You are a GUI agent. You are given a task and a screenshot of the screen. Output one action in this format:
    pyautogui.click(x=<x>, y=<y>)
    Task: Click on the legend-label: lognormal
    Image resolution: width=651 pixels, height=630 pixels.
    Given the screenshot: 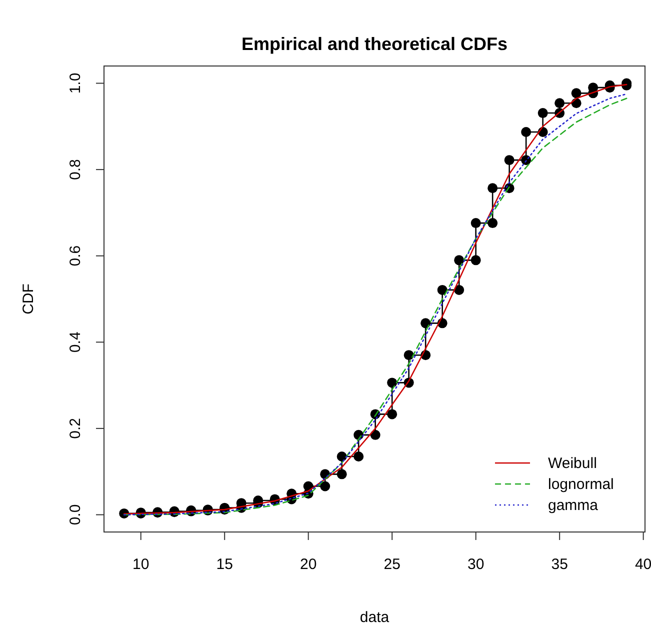 What is the action you would take?
    pyautogui.click(x=581, y=484)
    